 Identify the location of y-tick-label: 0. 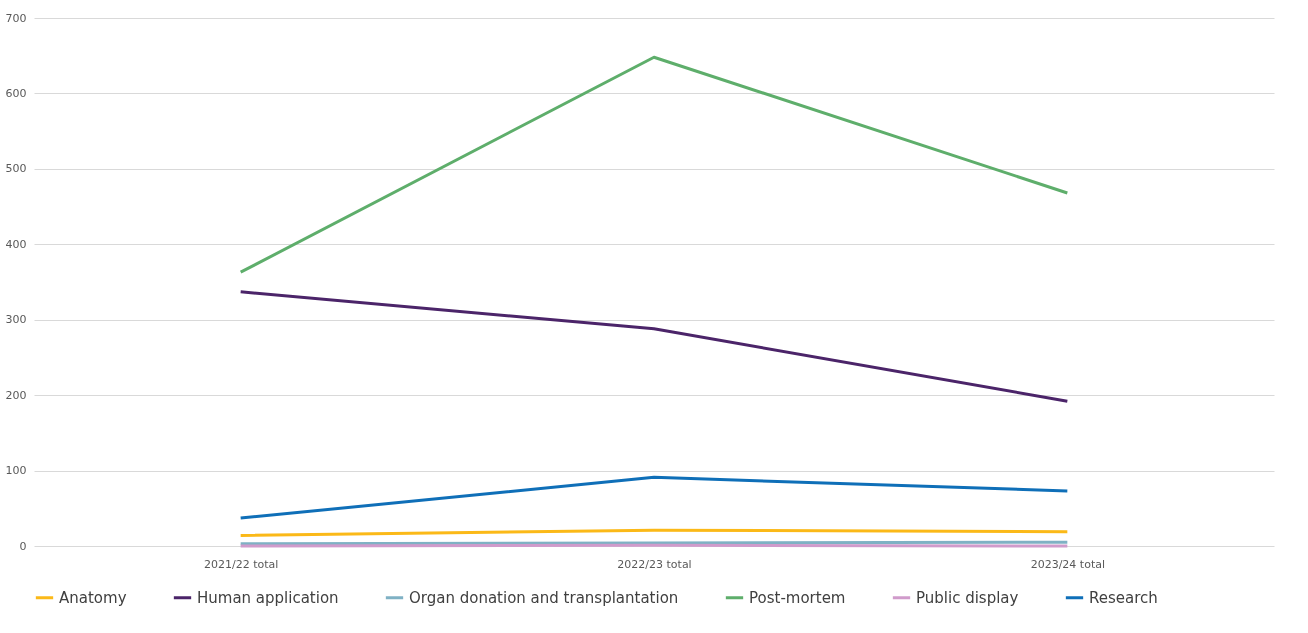
(23, 546).